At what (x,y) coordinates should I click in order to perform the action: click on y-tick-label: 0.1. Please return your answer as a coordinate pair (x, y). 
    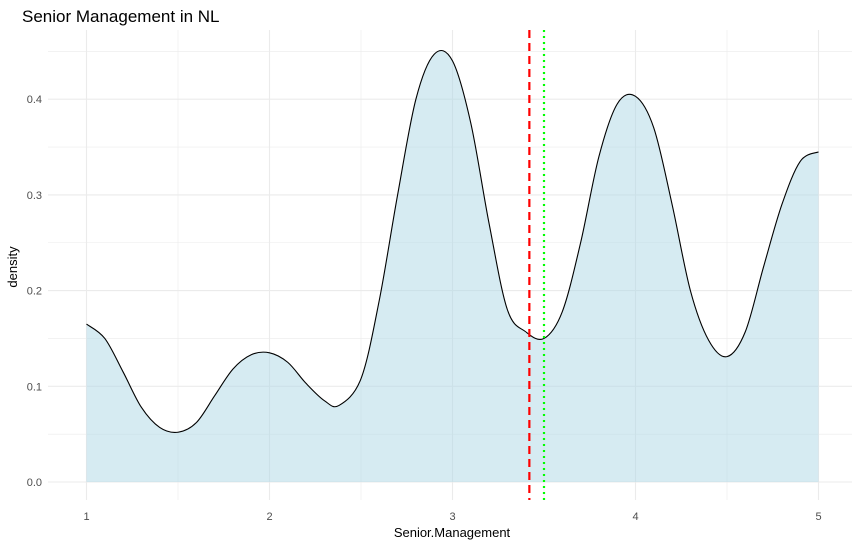
    Looking at the image, I should click on (34, 387).